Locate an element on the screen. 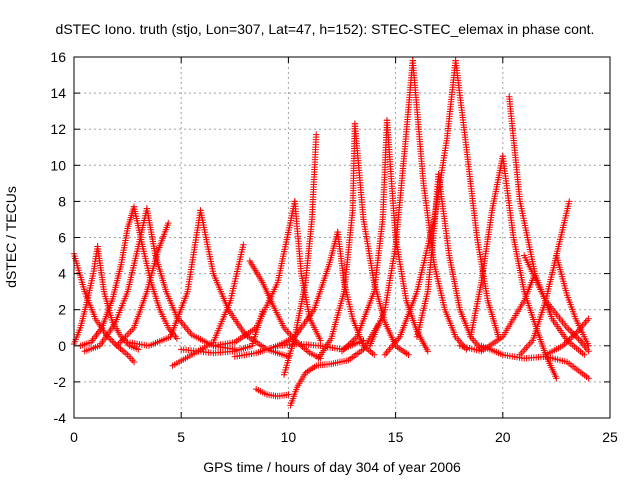  y-tick-label: 2 is located at coordinates (62, 310).